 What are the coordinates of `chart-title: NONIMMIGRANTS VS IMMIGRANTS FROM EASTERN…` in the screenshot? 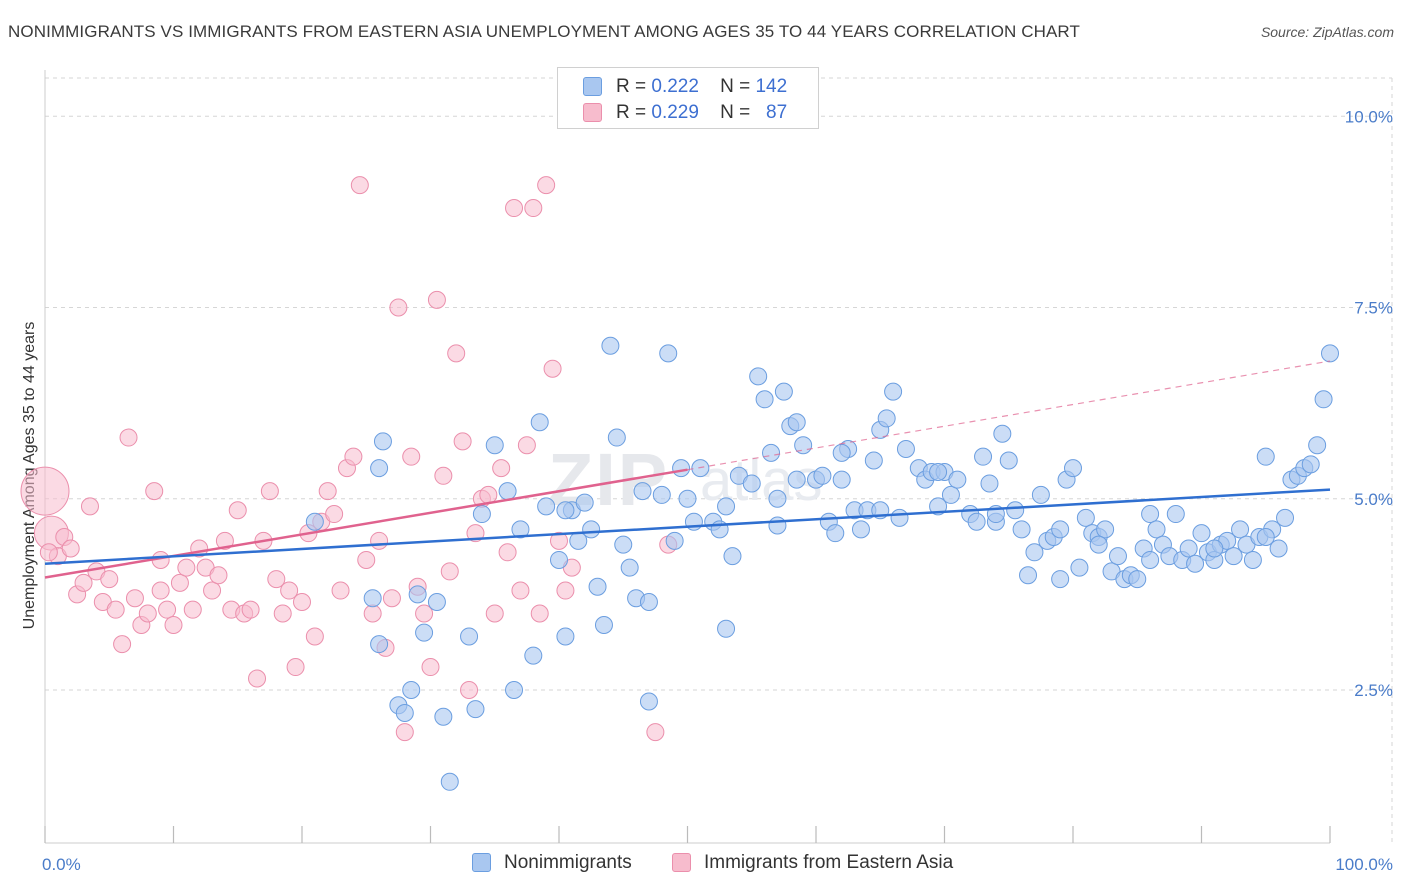 It's located at (544, 31).